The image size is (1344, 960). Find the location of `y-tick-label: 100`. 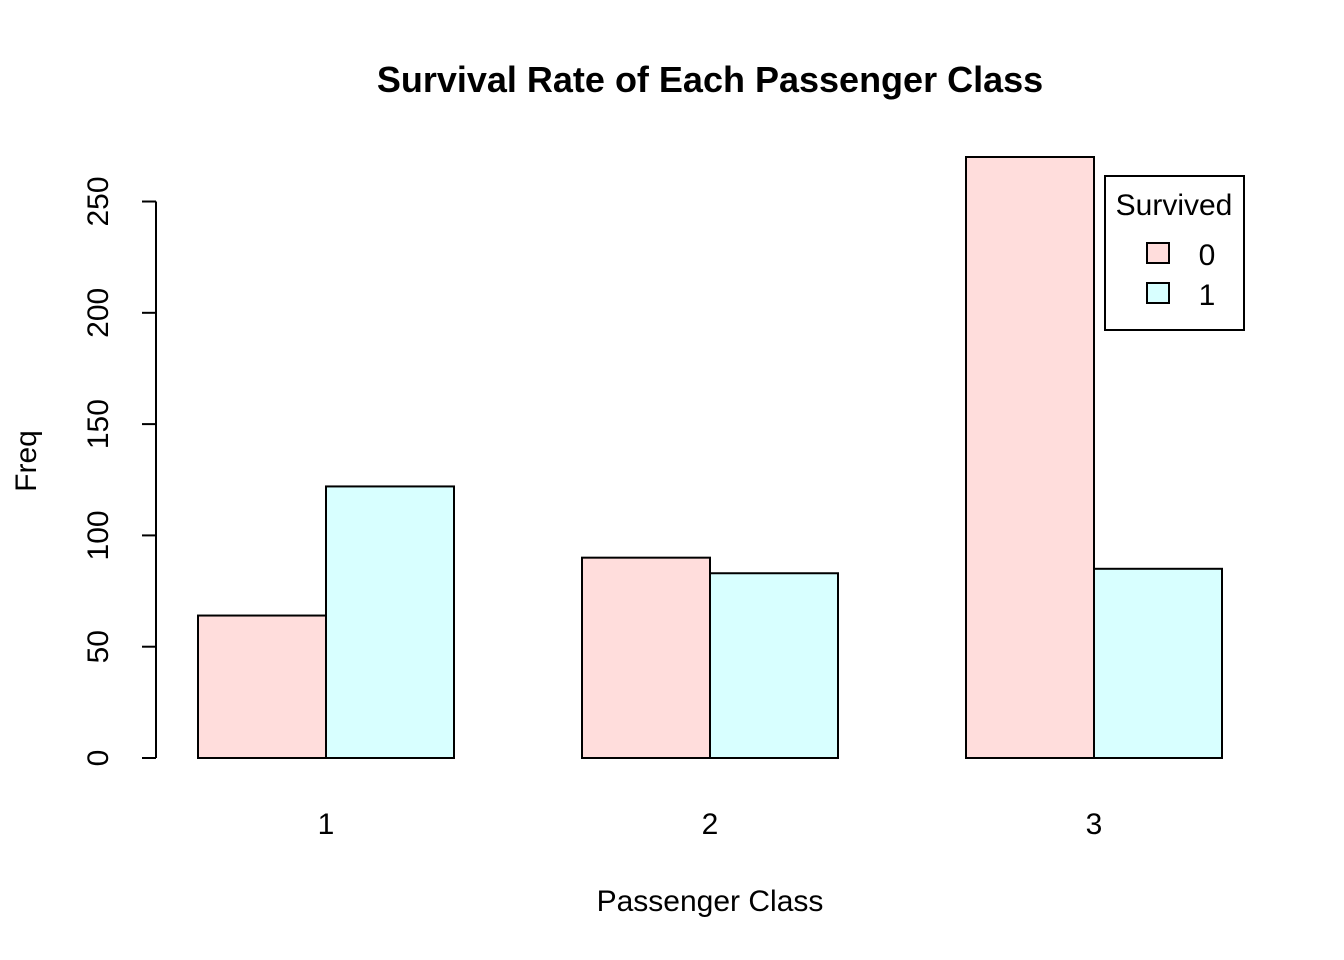

y-tick-label: 100 is located at coordinates (98, 535).